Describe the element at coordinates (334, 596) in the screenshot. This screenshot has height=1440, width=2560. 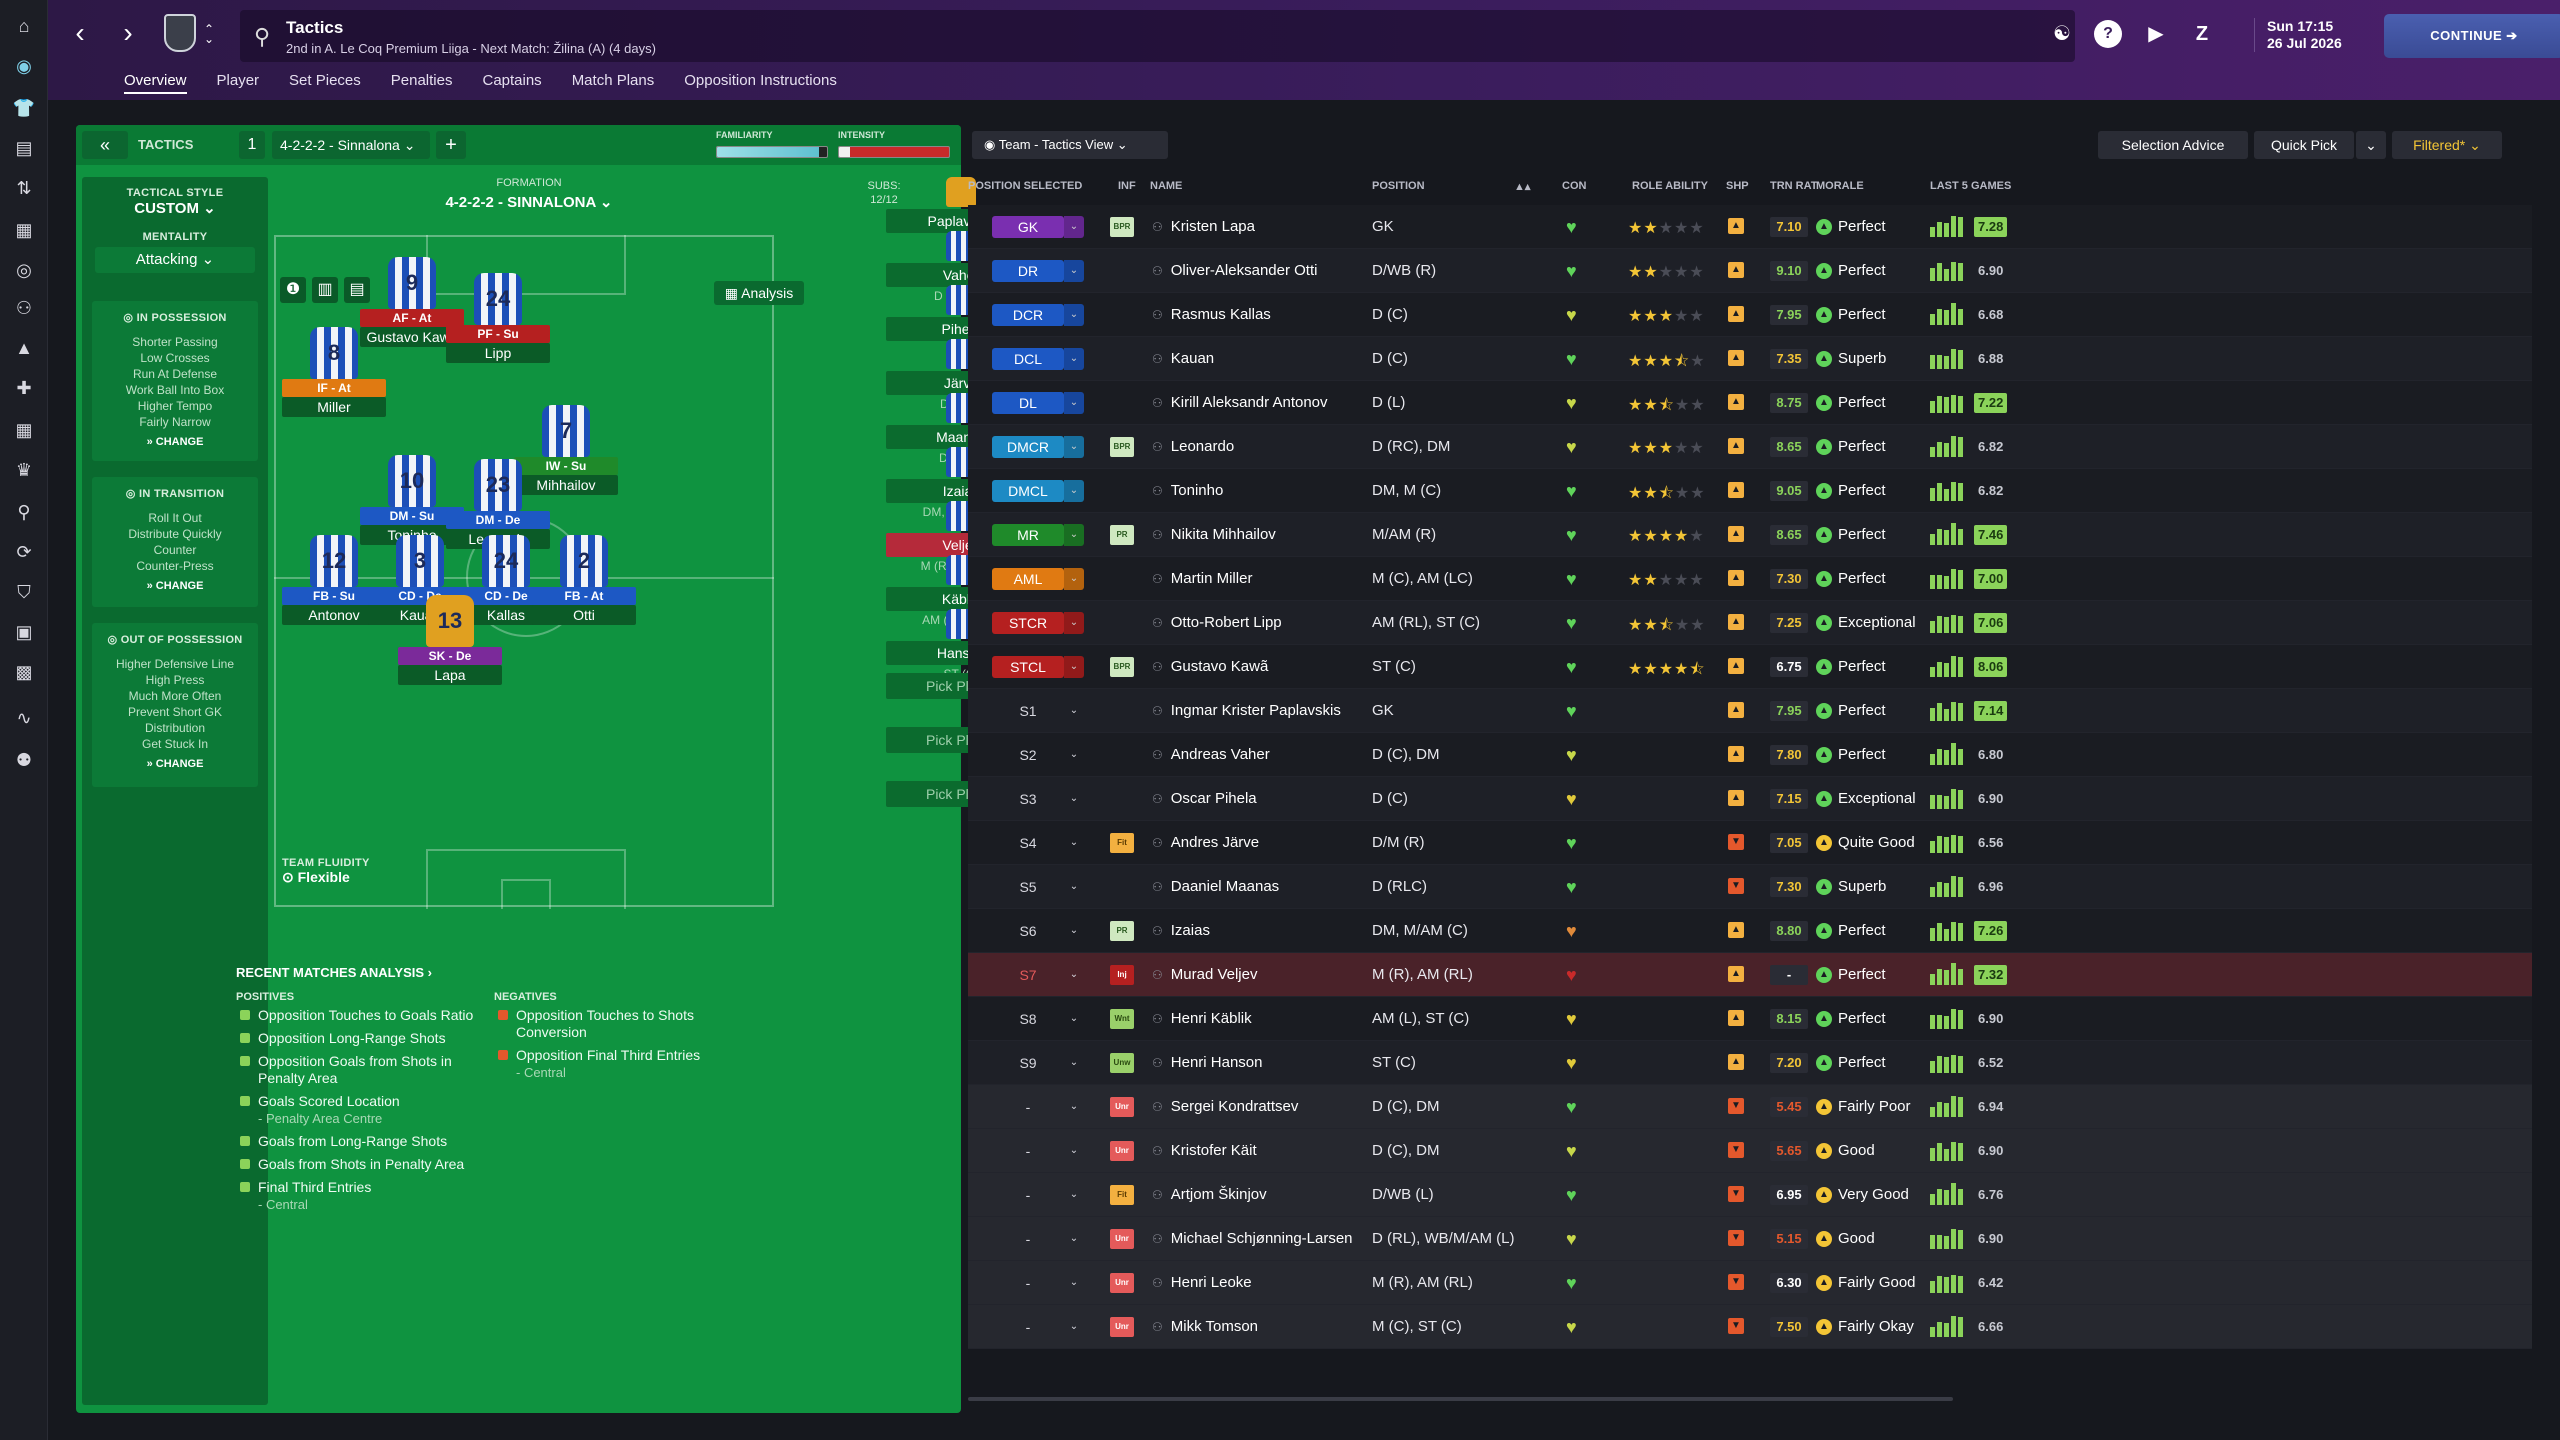
I see `player-role: FB - Su` at that location.